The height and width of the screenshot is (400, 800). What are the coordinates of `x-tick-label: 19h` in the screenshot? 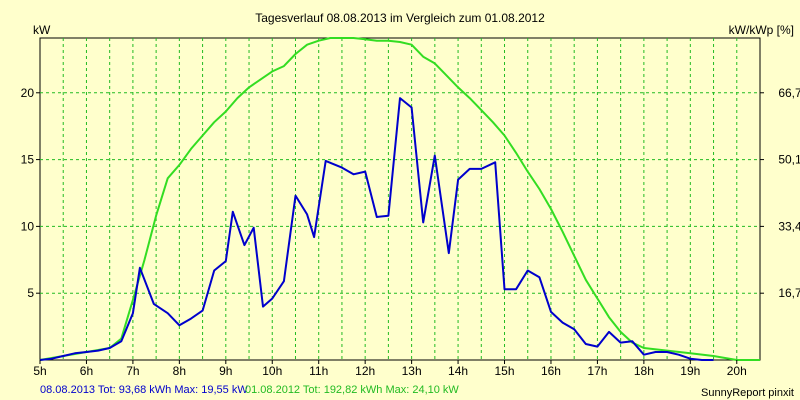 It's located at (690, 371).